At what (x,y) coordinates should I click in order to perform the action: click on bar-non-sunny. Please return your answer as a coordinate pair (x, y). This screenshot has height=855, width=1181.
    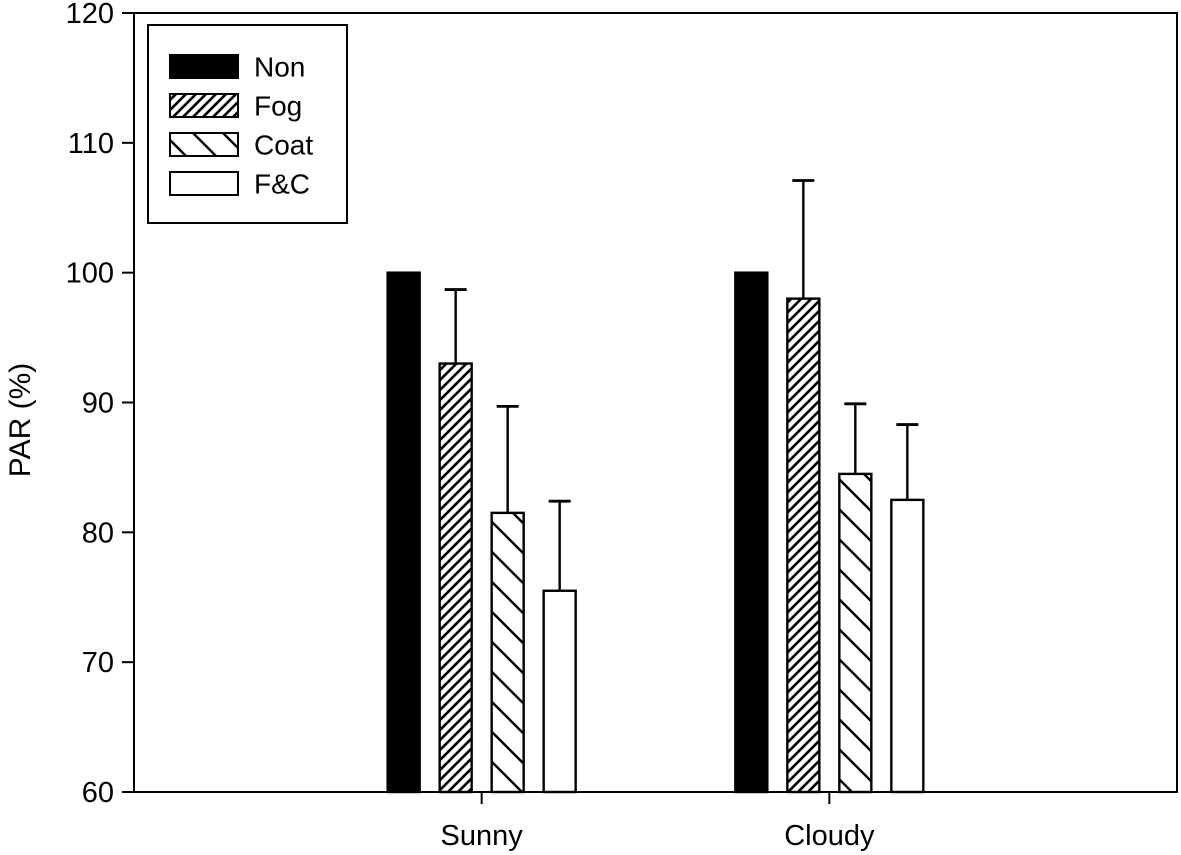
    Looking at the image, I should click on (403, 532).